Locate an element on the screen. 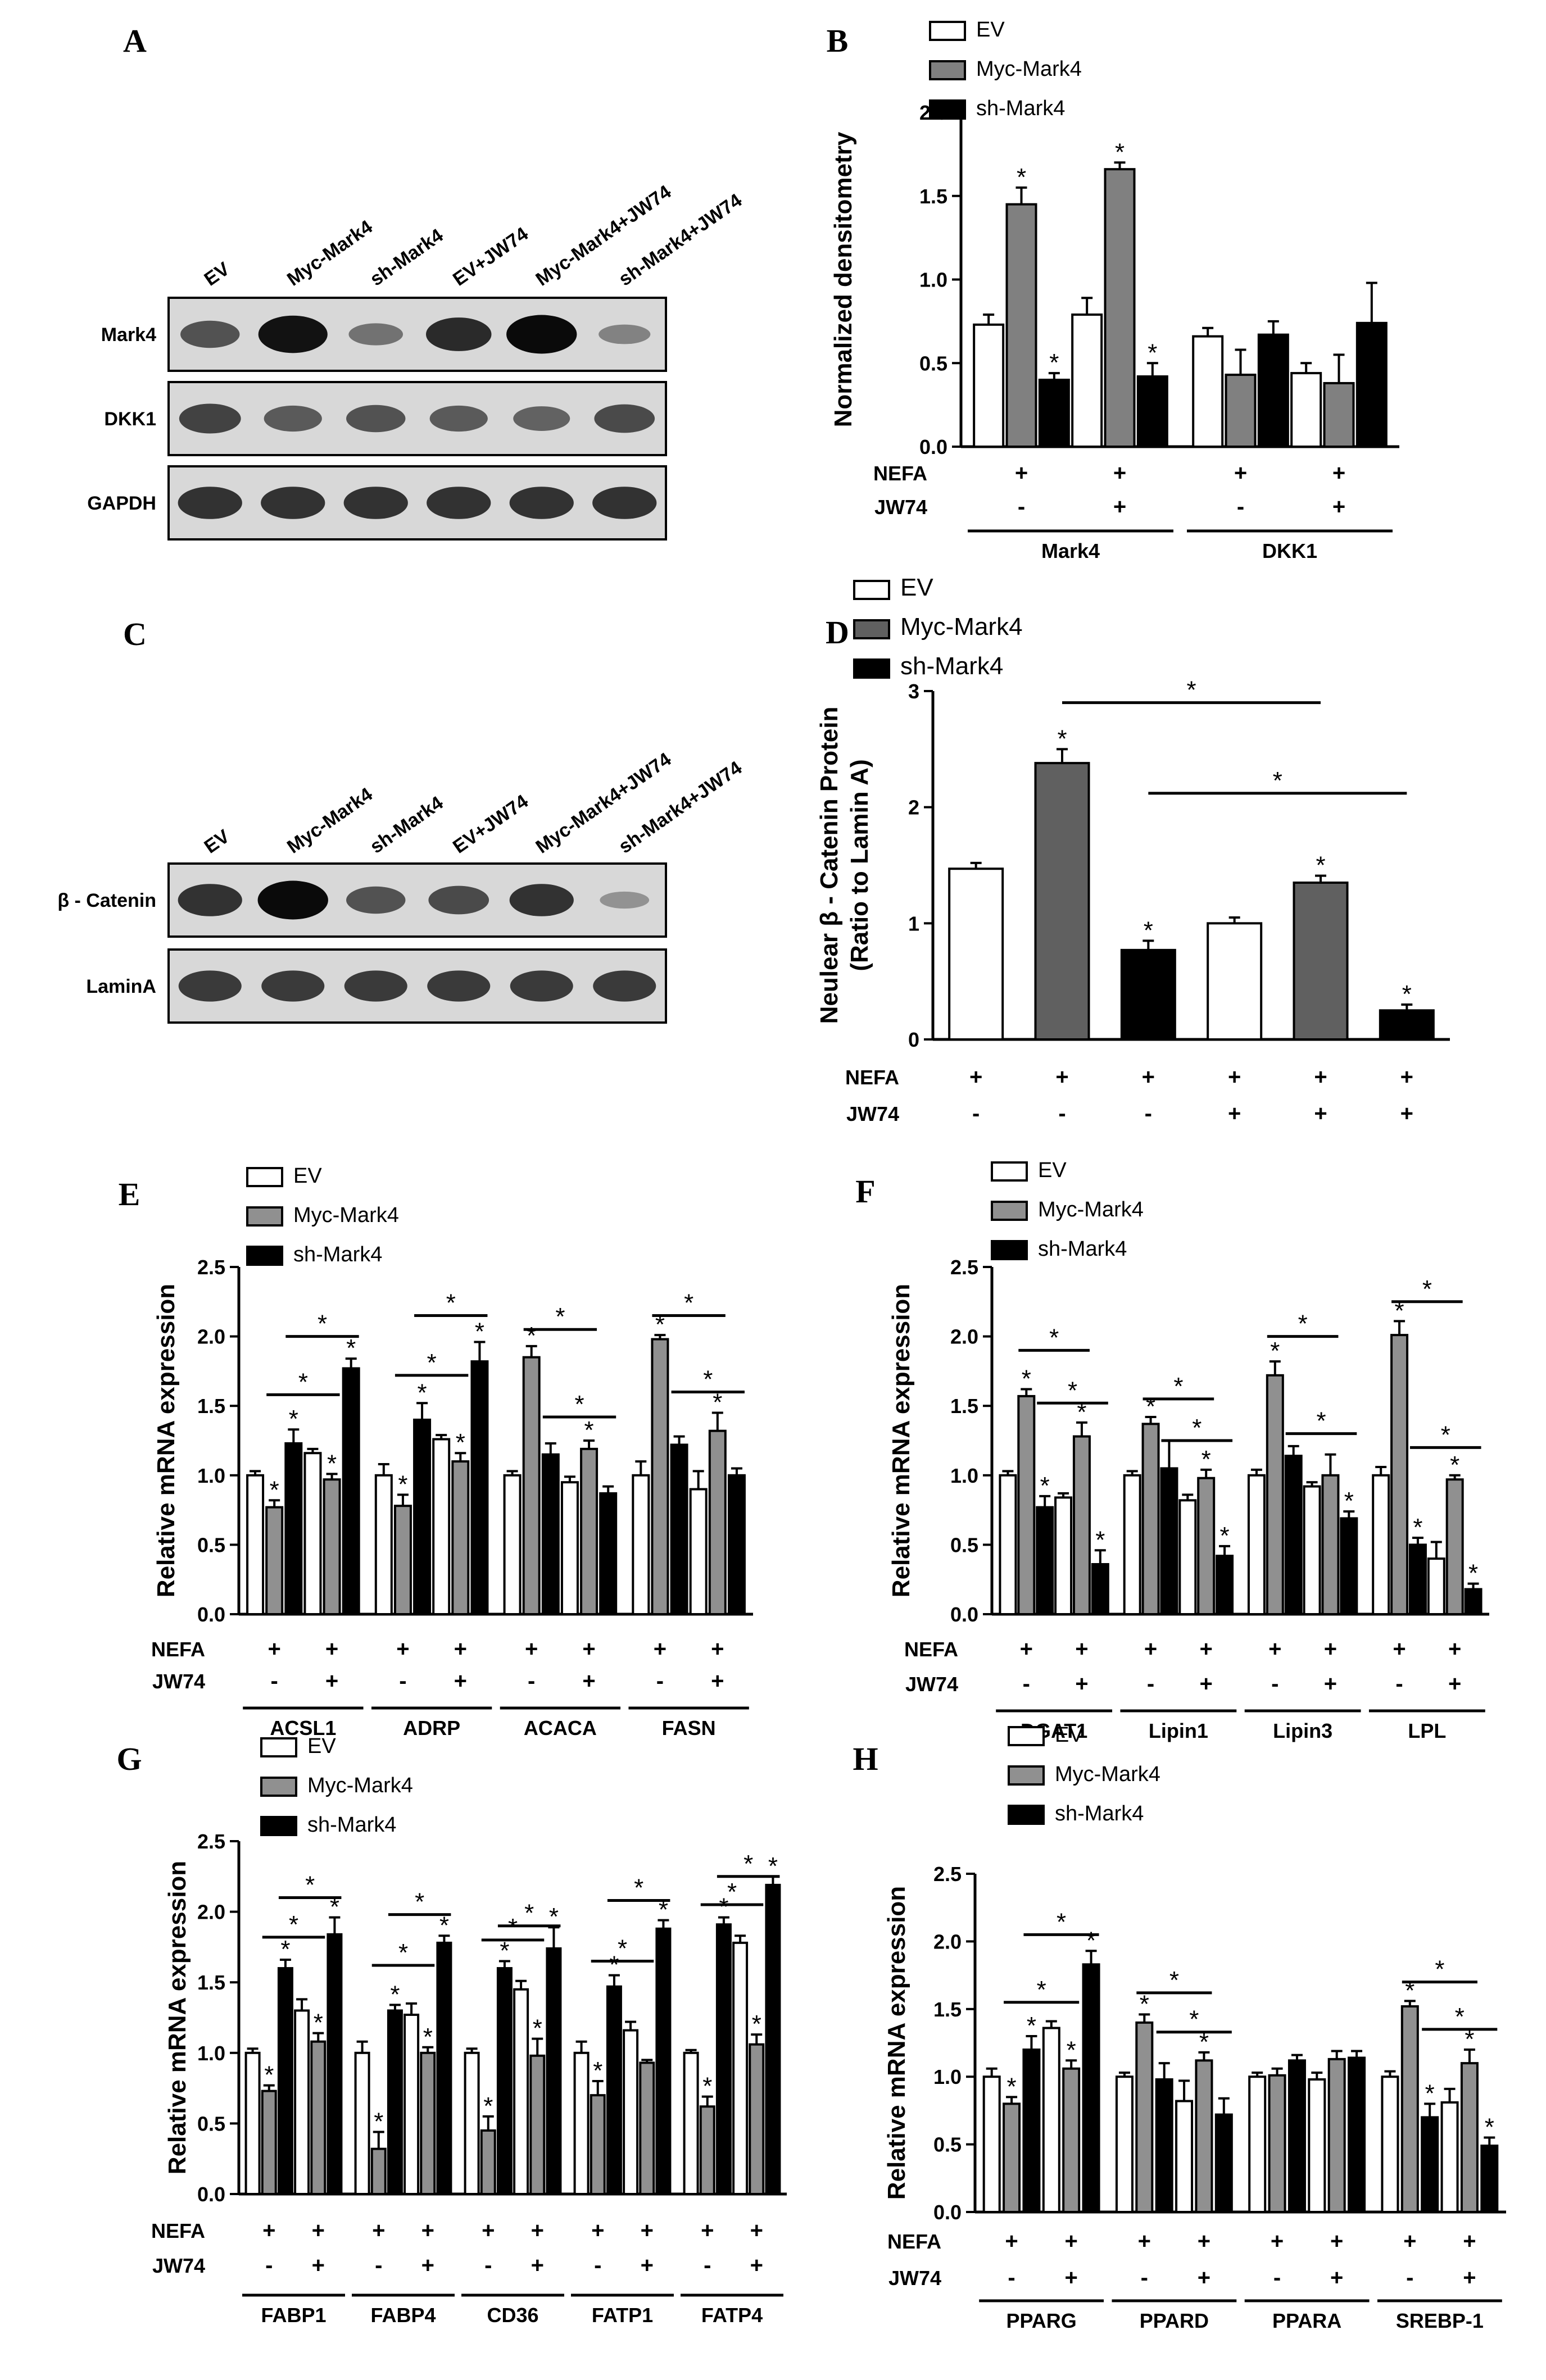 The width and height of the screenshot is (1546, 2380). group-label: PPARD is located at coordinates (1174, 2320).